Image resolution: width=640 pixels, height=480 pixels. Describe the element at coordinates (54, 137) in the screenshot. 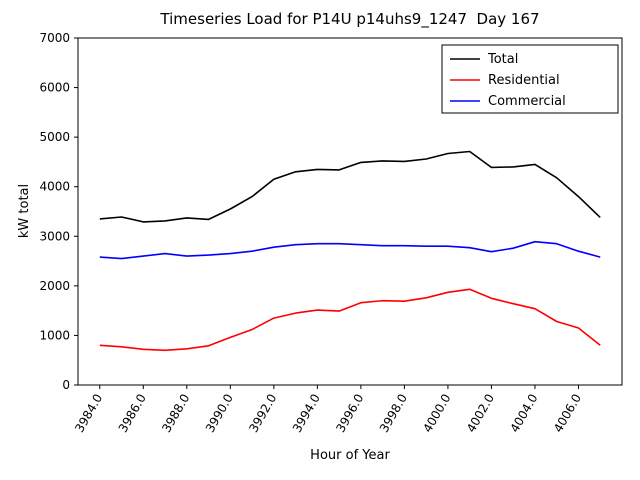

I see `y-tick-label: 5000` at that location.